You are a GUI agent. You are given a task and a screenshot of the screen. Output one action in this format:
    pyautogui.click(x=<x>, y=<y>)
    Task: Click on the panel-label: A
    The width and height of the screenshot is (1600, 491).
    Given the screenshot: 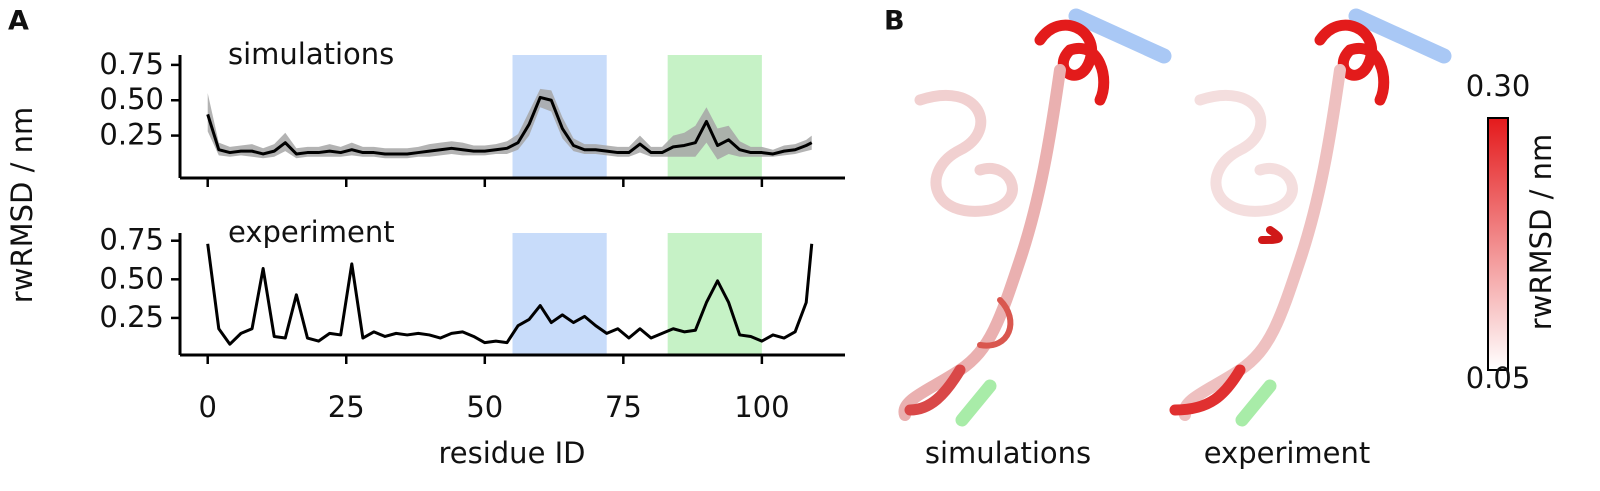 What is the action you would take?
    pyautogui.click(x=18, y=21)
    